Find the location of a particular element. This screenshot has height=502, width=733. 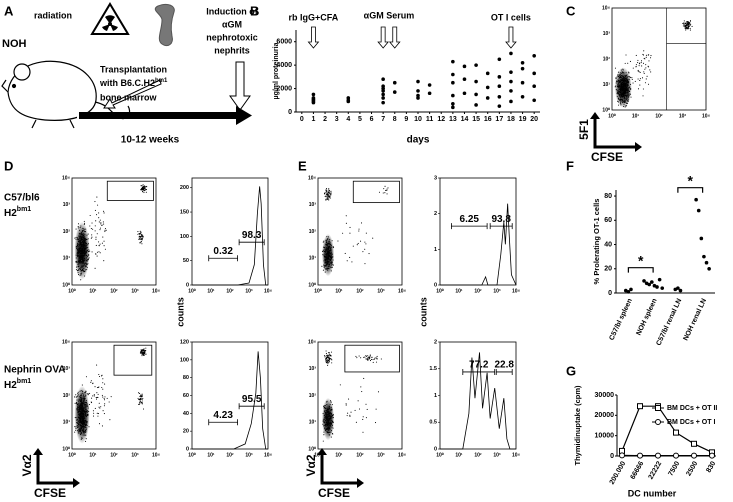

y-tick-label: 4000 is located at coordinates (284, 65).